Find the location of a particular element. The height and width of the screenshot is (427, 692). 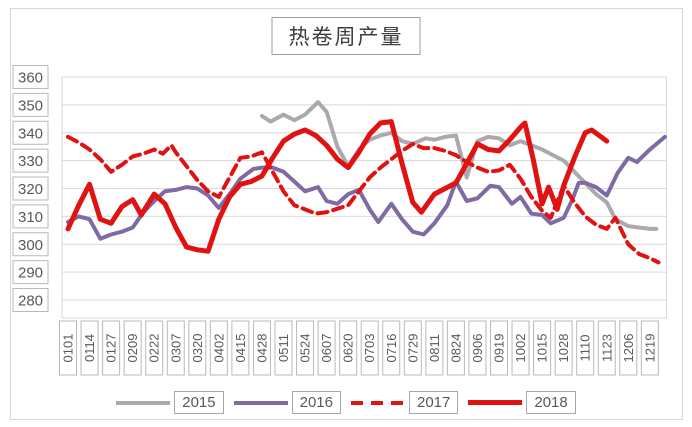

legend-line-2015-icon is located at coordinates (143, 402).